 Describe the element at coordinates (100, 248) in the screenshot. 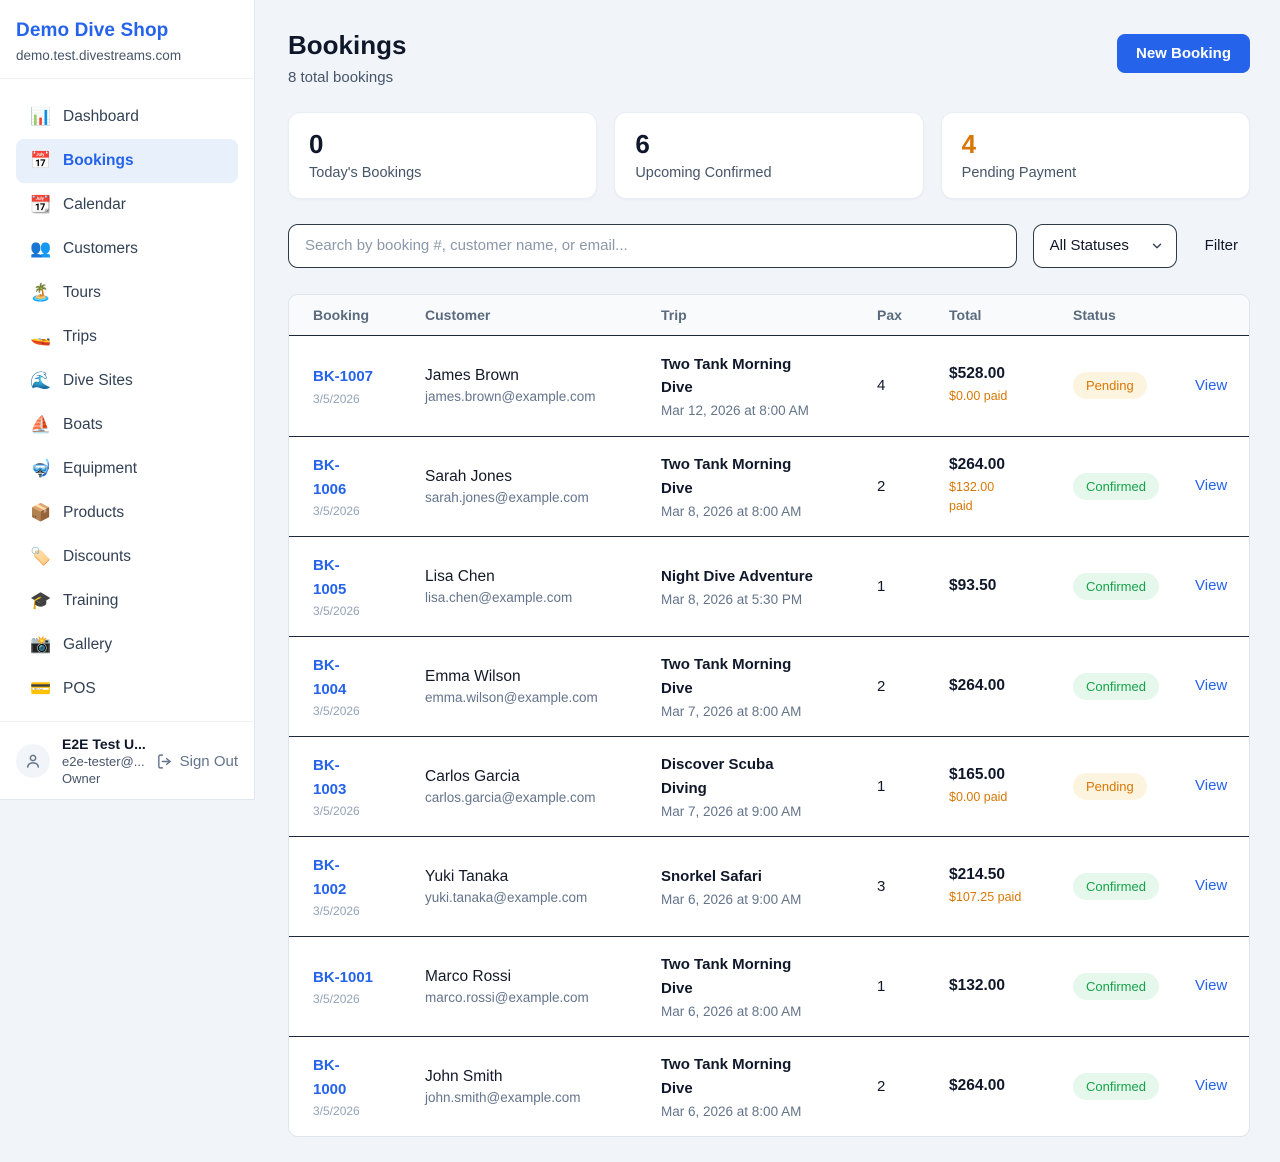

I see `sidebar-item-label: Customers` at that location.